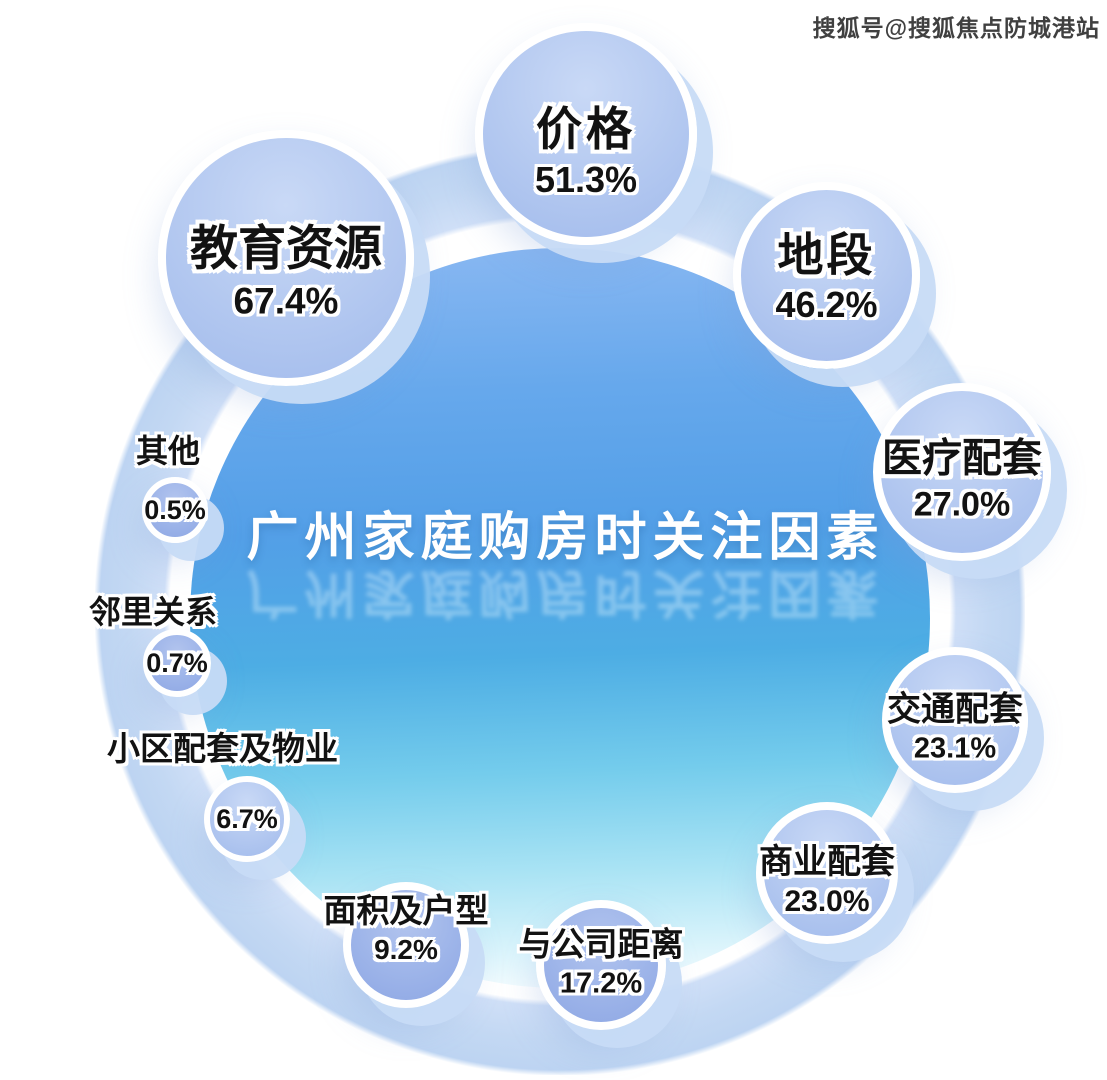 This screenshot has height=1080, width=1107. What do you see at coordinates (827, 862) in the screenshot?
I see `bubble-label: 商业配套` at bounding box center [827, 862].